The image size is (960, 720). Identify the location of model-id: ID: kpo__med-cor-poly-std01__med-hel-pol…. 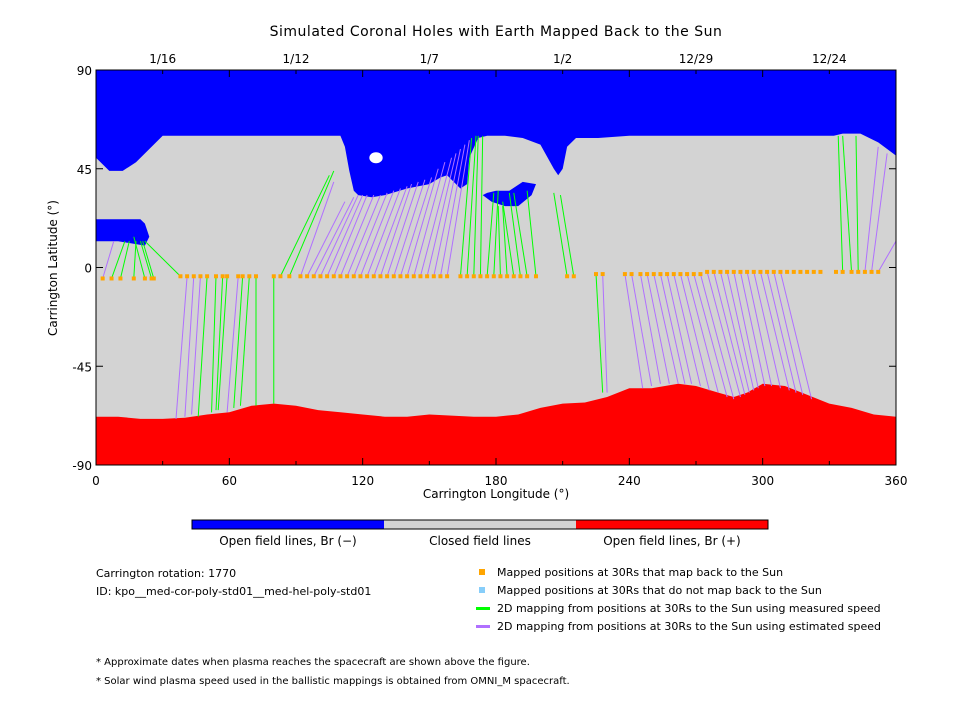
(234, 591).